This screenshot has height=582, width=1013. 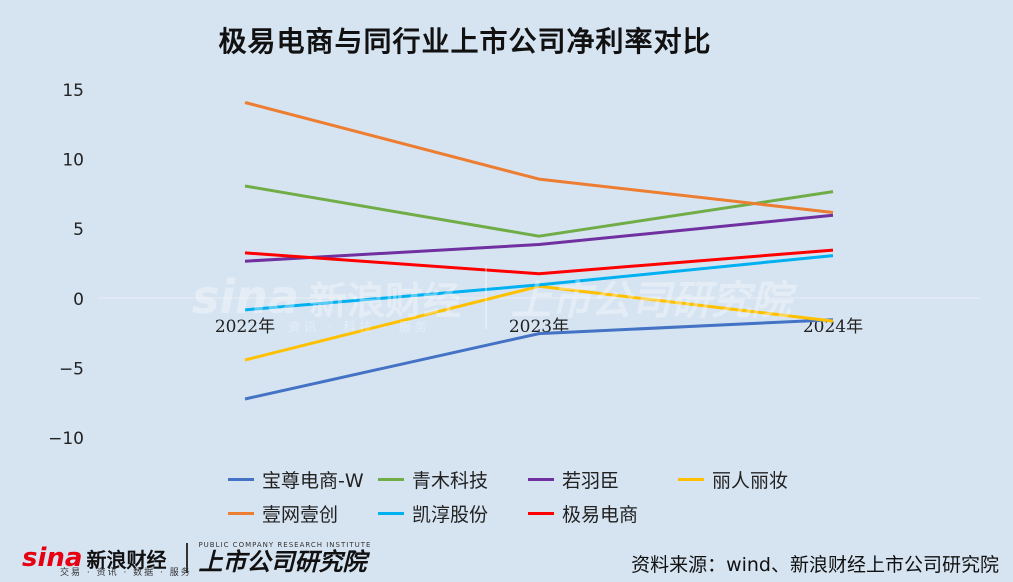 I want to click on institute-english: PUBLIC COMPANY RESEARCH INSTITUTE, so click(x=285, y=545).